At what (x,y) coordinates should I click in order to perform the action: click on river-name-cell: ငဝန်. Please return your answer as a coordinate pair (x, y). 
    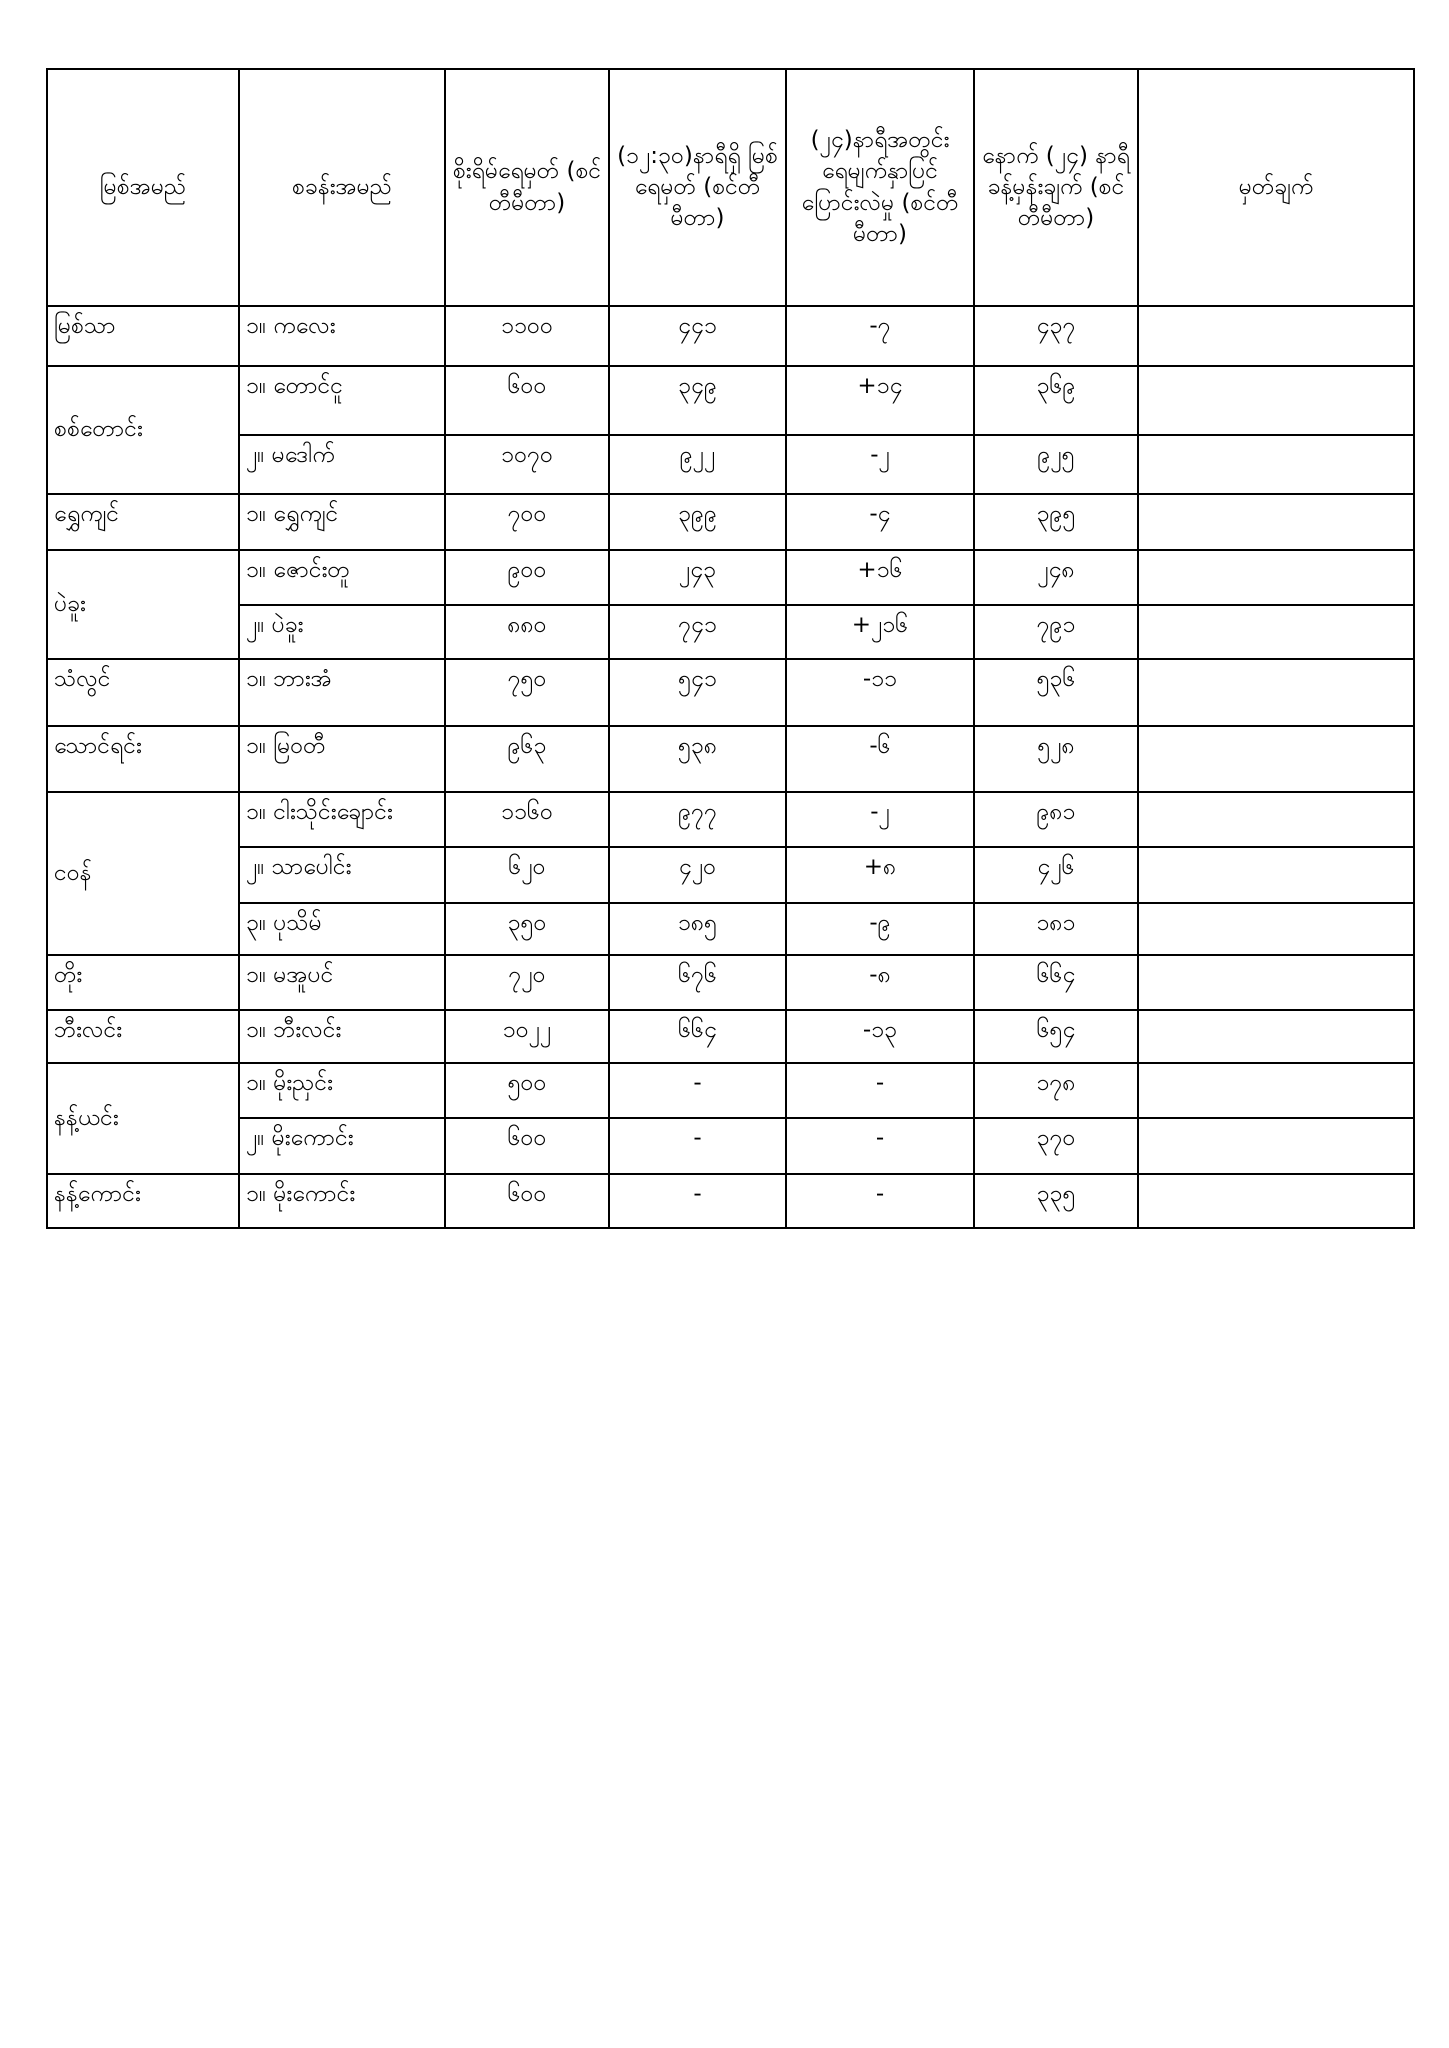
    Looking at the image, I should click on (143, 873).